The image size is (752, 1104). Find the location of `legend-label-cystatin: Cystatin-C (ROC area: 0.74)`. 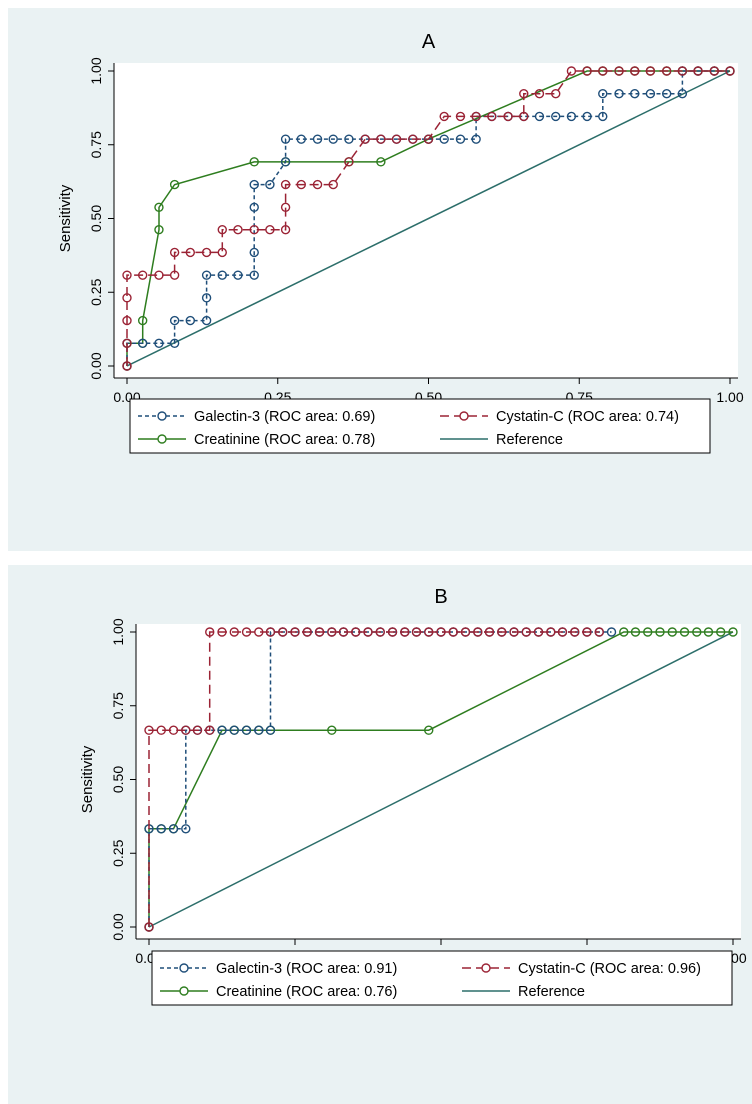

legend-label-cystatin: Cystatin-C (ROC area: 0.74) is located at coordinates (587, 417).